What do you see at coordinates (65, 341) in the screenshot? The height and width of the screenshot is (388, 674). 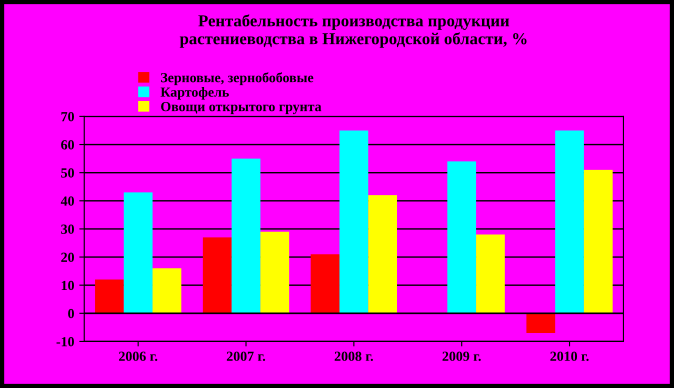 I see `y-tick-label: -10` at bounding box center [65, 341].